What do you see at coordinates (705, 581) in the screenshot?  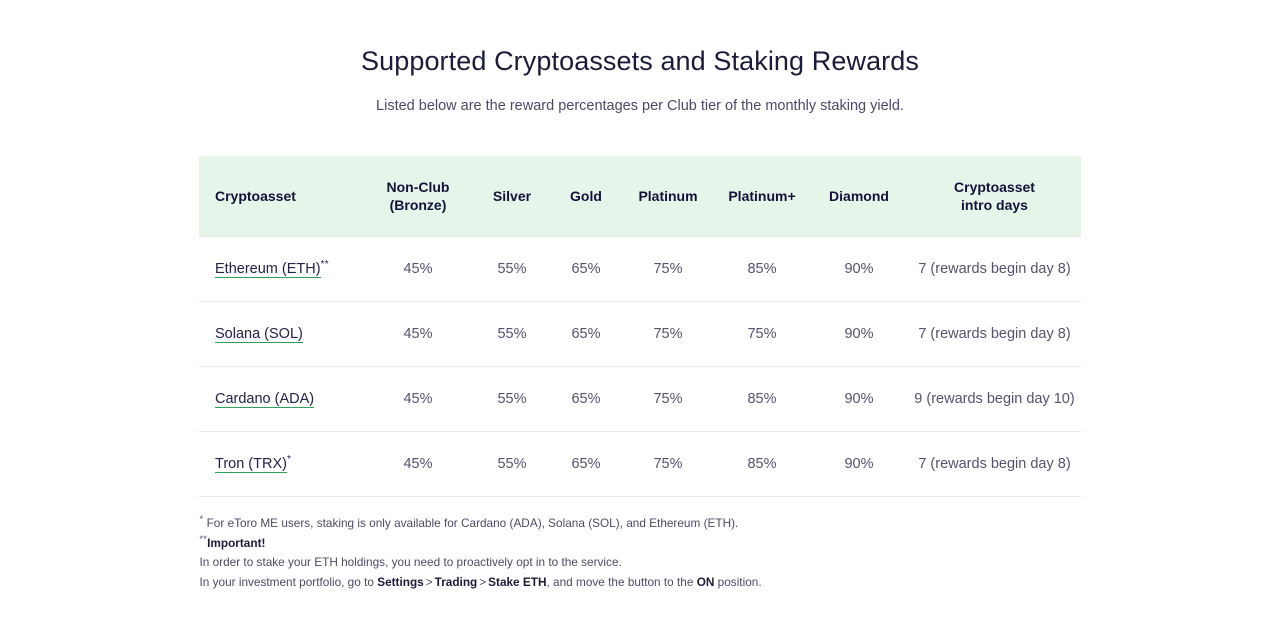 I see `footnote-on-label: ON` at bounding box center [705, 581].